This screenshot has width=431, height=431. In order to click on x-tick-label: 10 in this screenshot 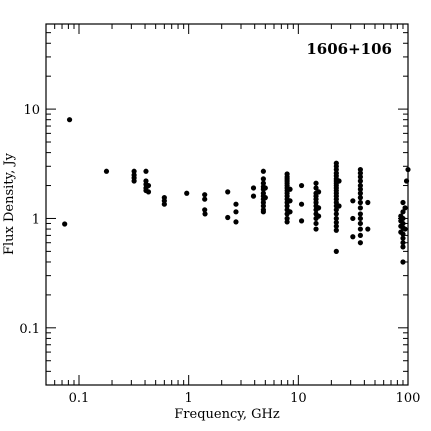, I will do `click(298, 398)`.